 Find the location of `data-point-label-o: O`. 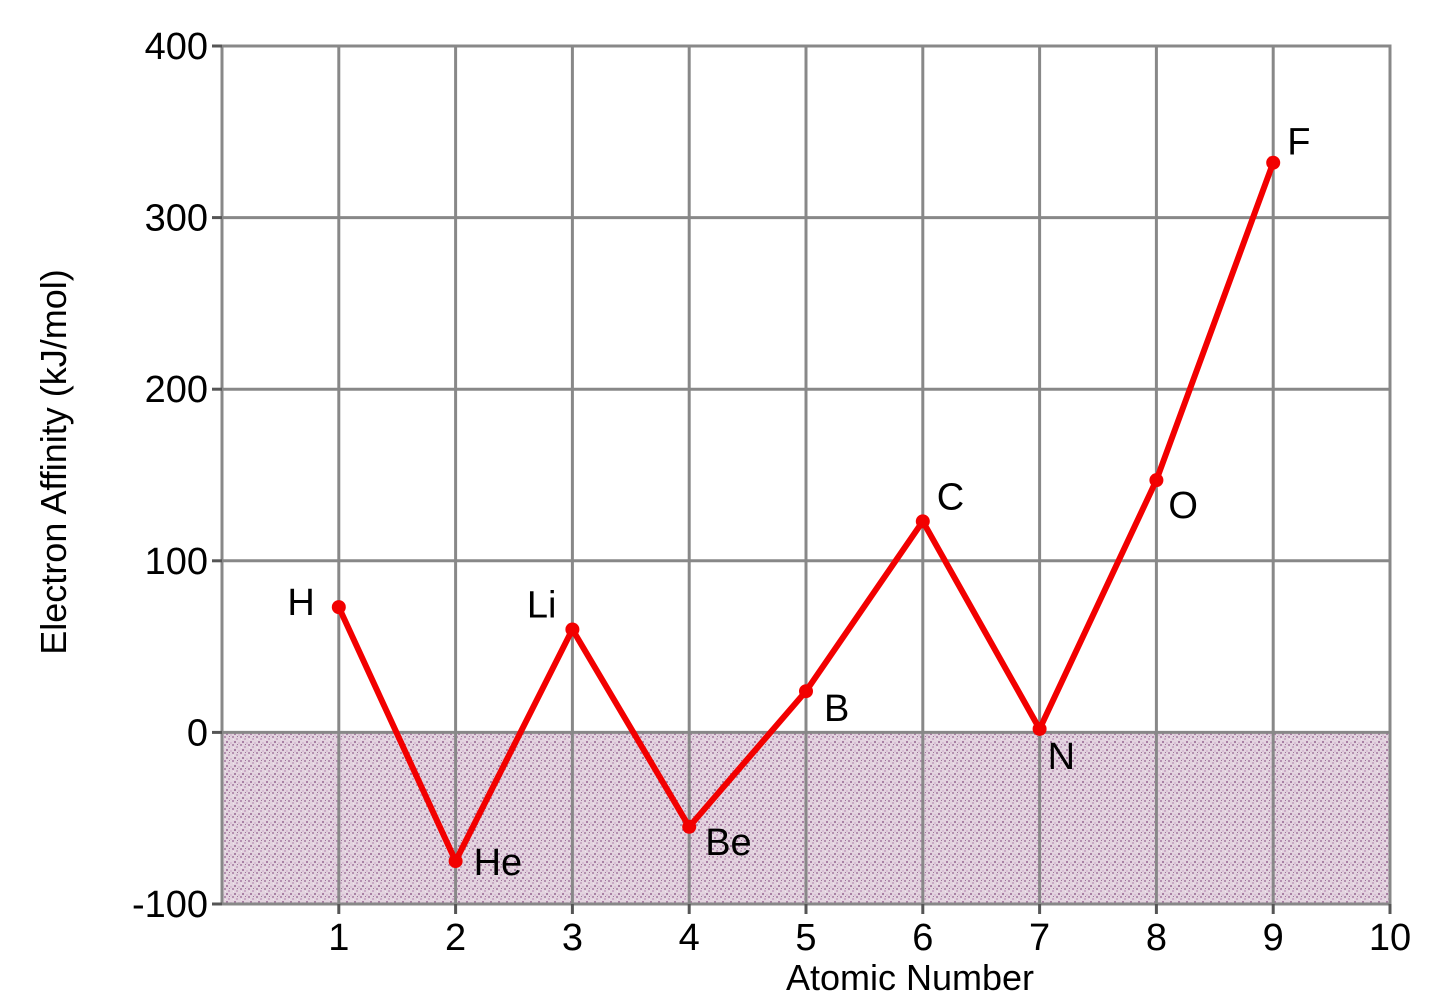

data-point-label-o: O is located at coordinates (1183, 506).